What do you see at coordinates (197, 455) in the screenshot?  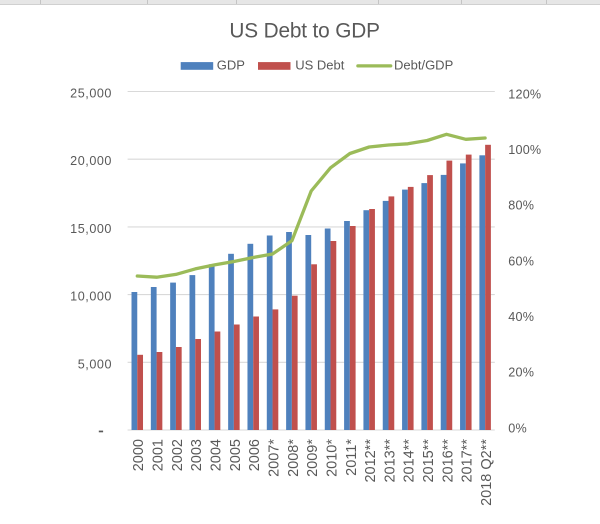 I see `svg-text: 2003` at bounding box center [197, 455].